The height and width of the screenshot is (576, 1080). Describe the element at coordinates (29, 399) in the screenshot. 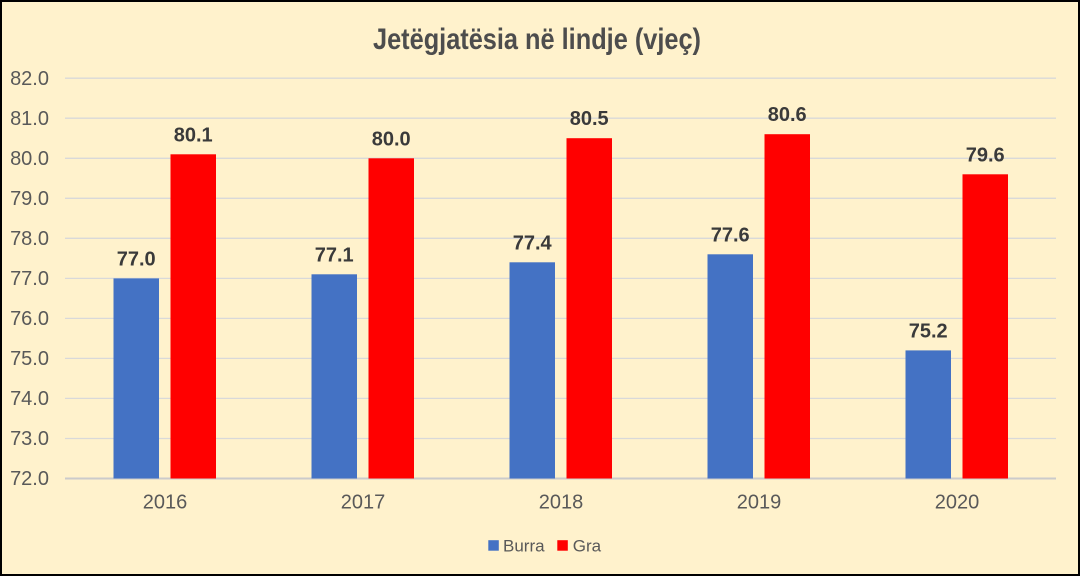

I see `svg-text: 74.0` at that location.